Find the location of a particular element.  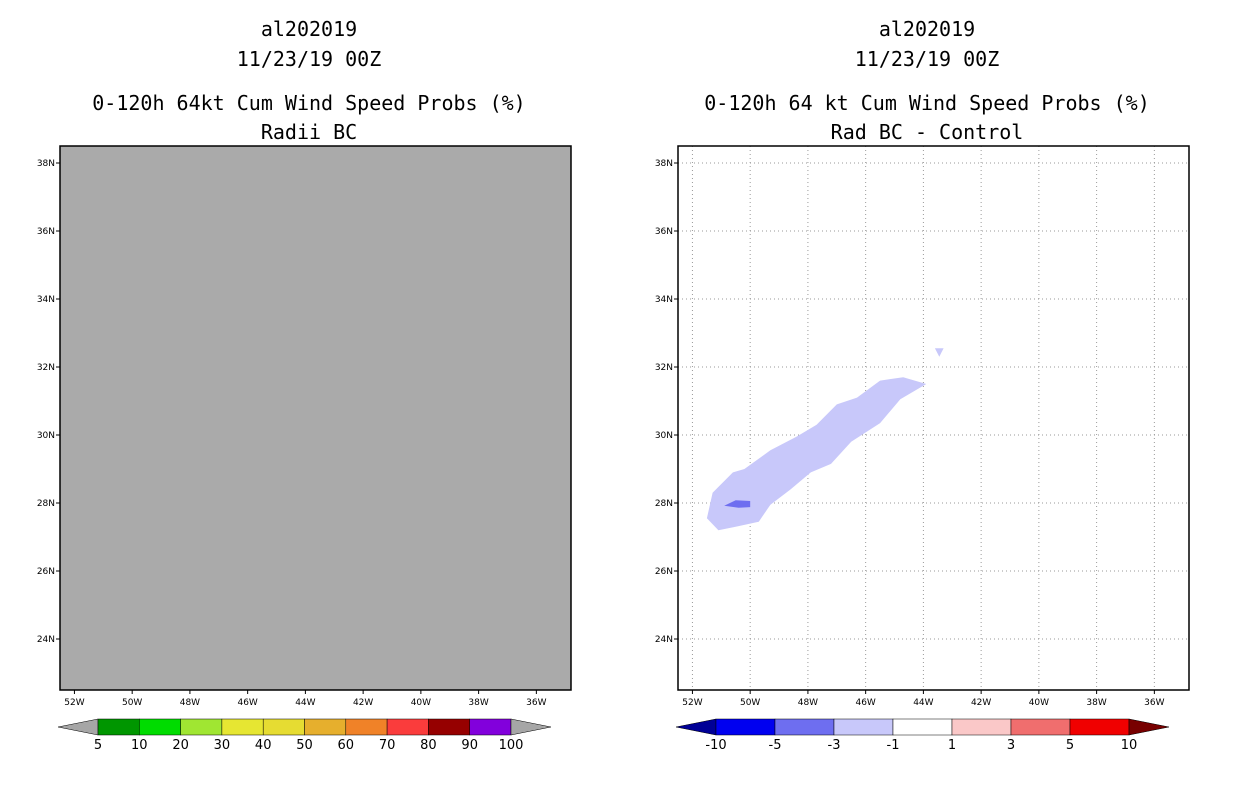

colorbar-label-1: 10 is located at coordinates (139, 745).